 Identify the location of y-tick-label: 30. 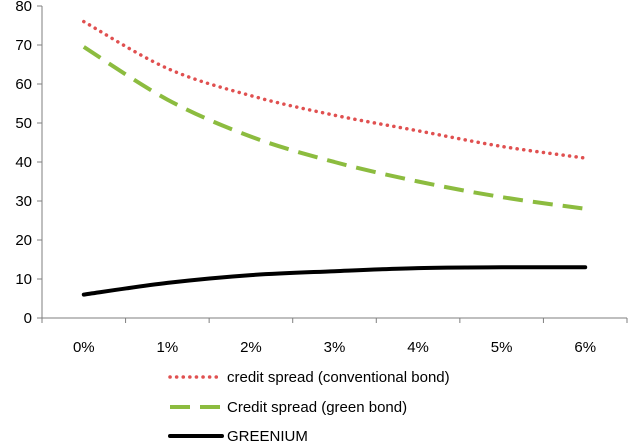
(23, 201).